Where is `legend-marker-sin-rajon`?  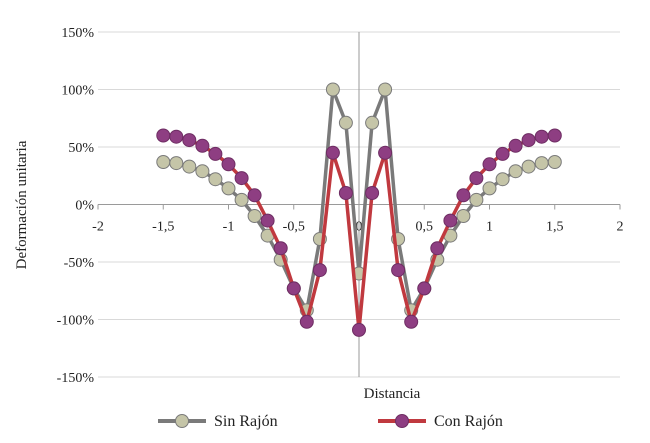
legend-marker-sin-rajon is located at coordinates (182, 421).